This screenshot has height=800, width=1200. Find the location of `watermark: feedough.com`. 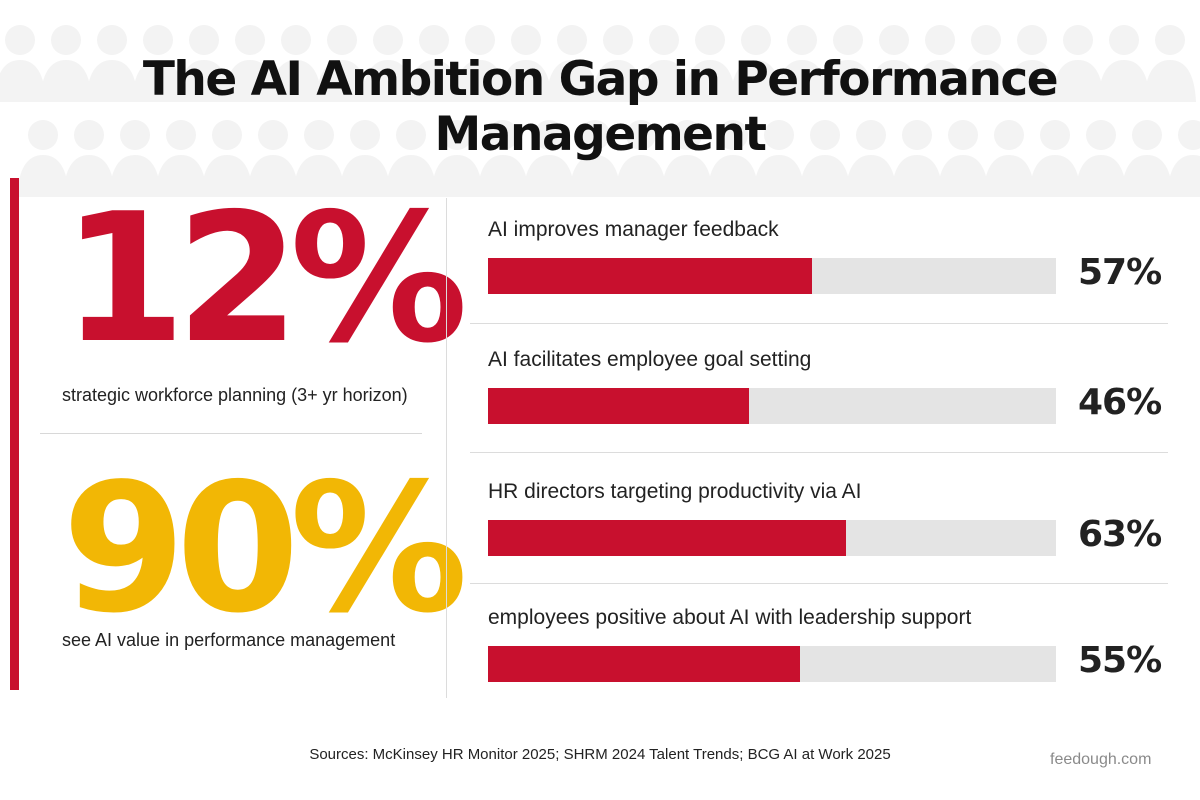

watermark: feedough.com is located at coordinates (1101, 759).